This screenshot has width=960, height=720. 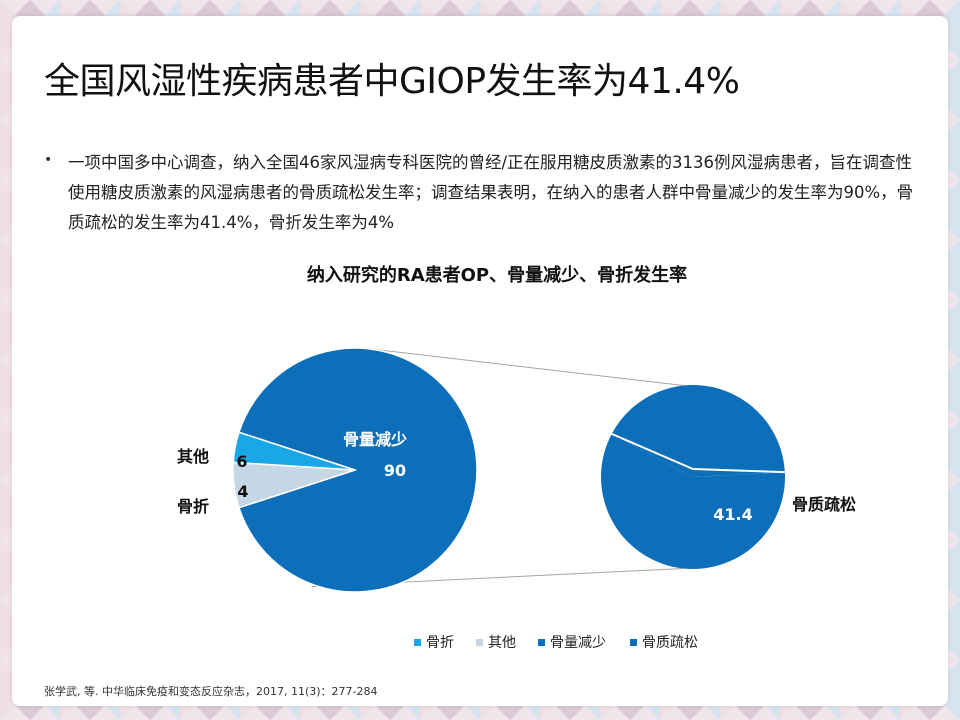 I want to click on legend-swatch-osteoporosis, so click(x=633, y=642).